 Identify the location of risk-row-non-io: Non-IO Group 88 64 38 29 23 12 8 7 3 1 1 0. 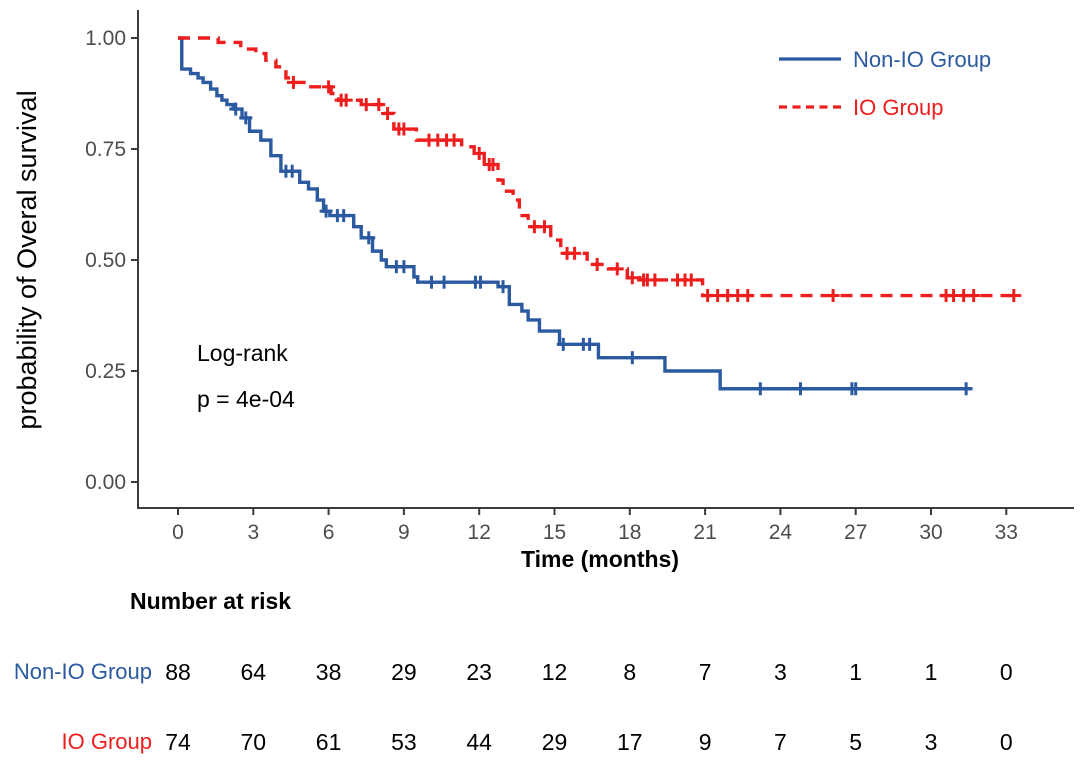
(540, 672).